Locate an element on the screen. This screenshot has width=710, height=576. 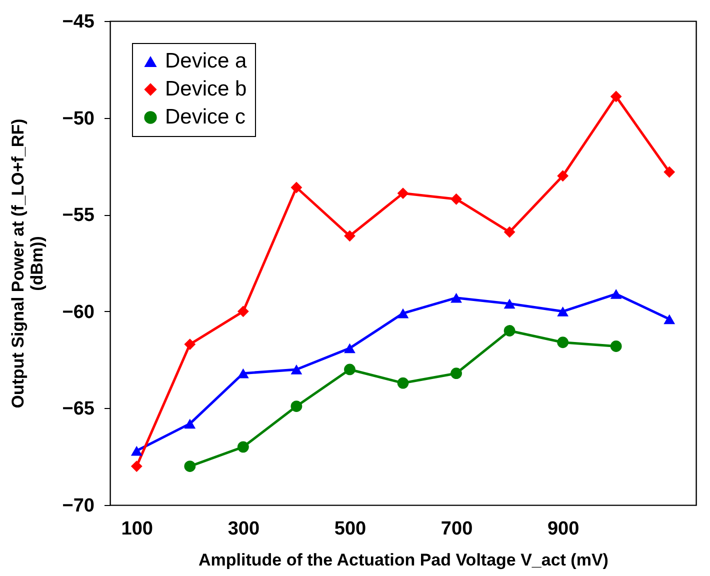
x-axis-title: Amplitude of the Actuation Pad Voltage V_act (mV) is located at coordinates (403, 560).